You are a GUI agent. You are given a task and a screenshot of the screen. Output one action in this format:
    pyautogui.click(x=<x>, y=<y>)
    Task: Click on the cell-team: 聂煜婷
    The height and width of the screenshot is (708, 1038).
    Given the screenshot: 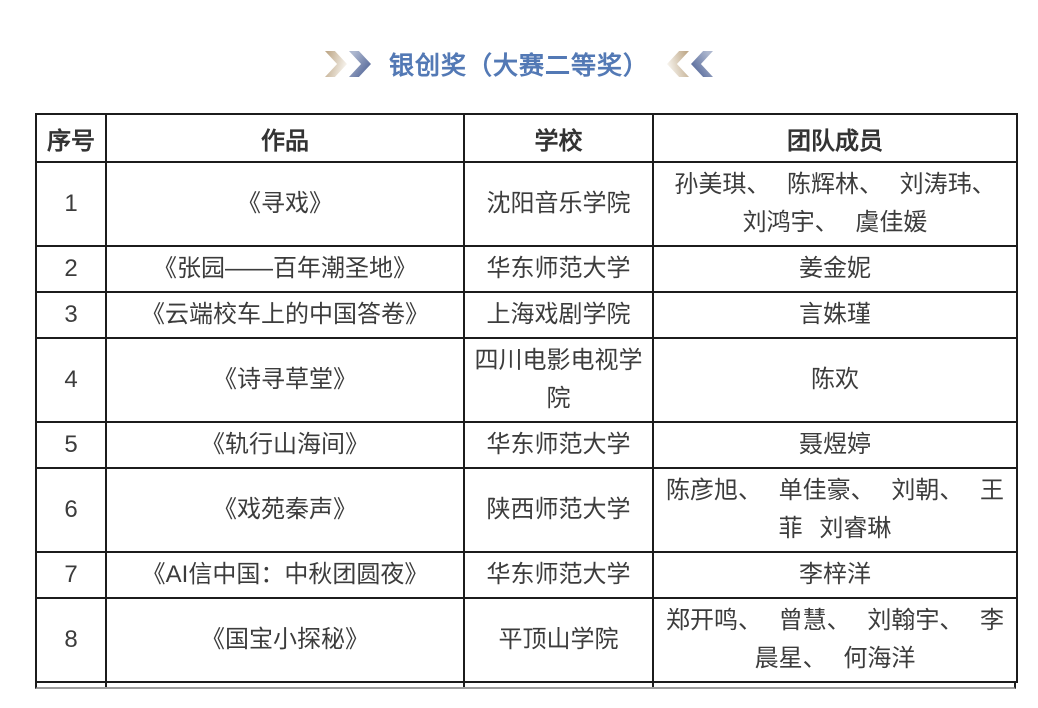 What is the action you would take?
    pyautogui.click(x=835, y=445)
    